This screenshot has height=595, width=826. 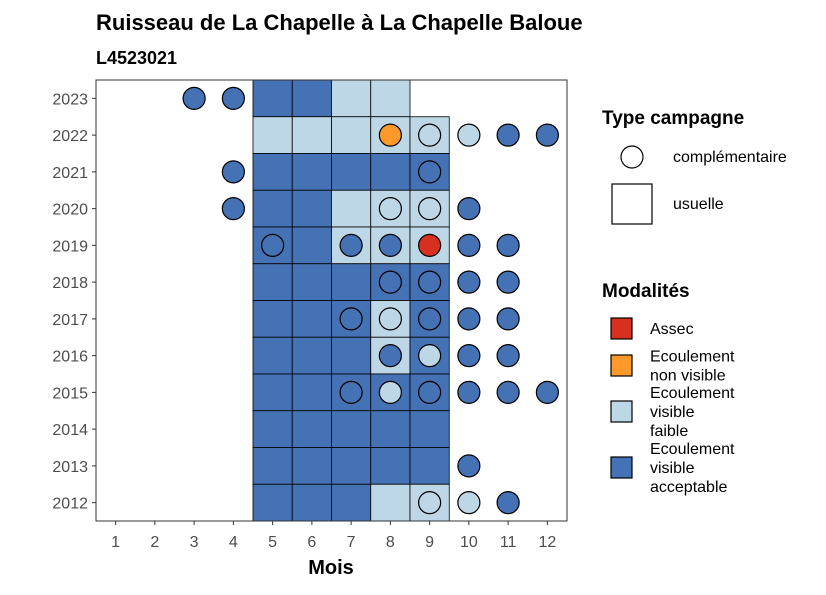 I want to click on x-axis: 1 2 3 4 5 6 7 8 9 10 11 12, so click(x=333, y=536).